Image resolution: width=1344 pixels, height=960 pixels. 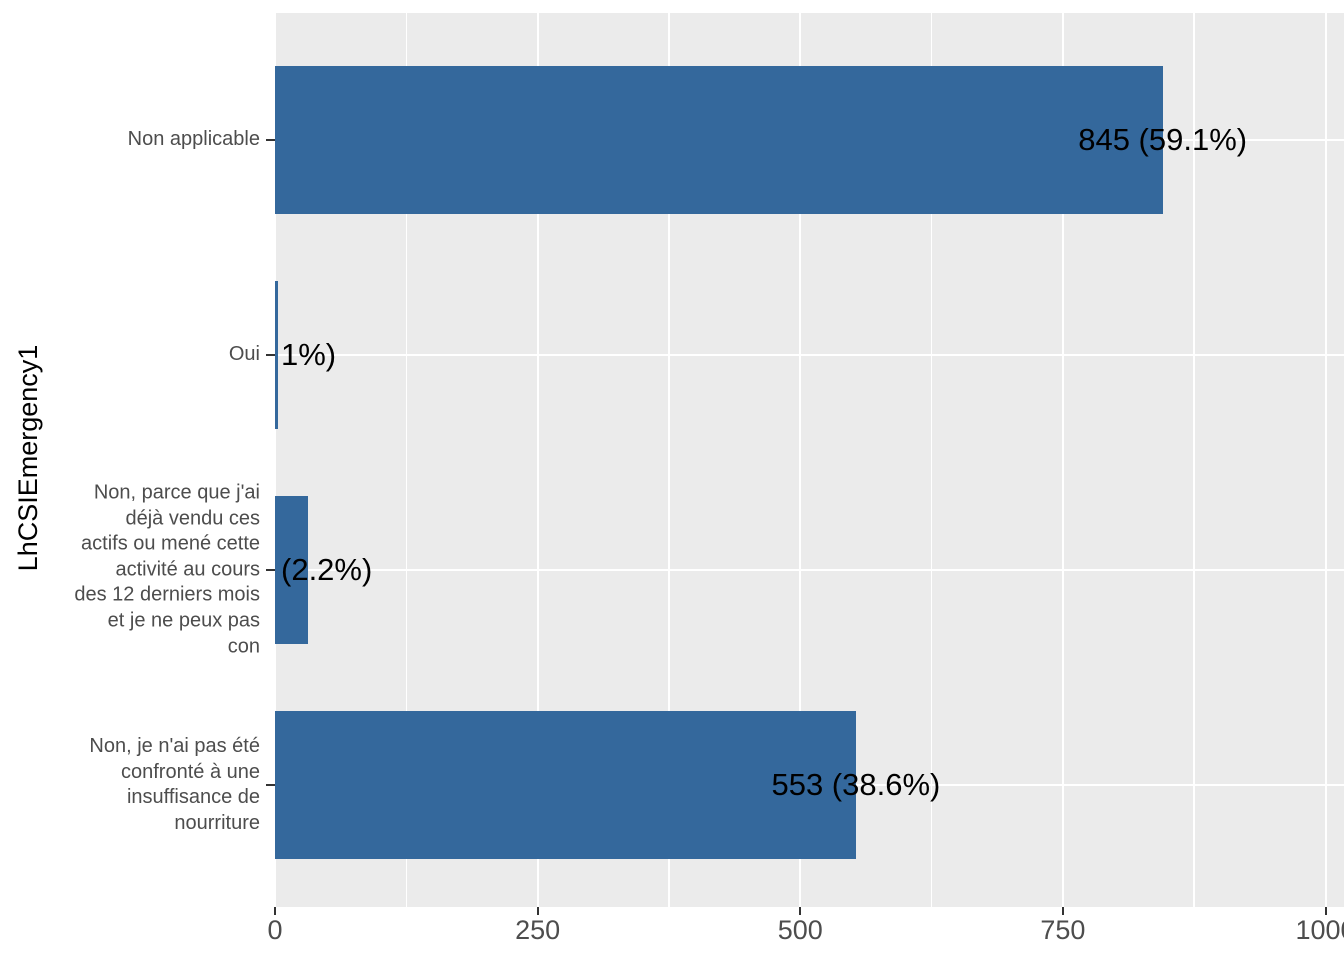 I want to click on bar-value-label: 1%), so click(x=309, y=354).